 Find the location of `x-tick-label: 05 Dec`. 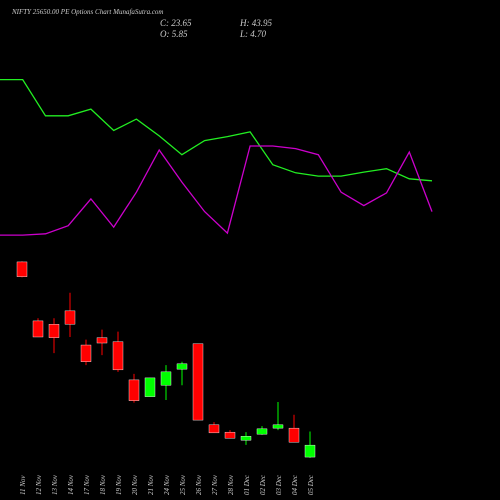

x-tick-label: 05 Dec is located at coordinates (311, 484).